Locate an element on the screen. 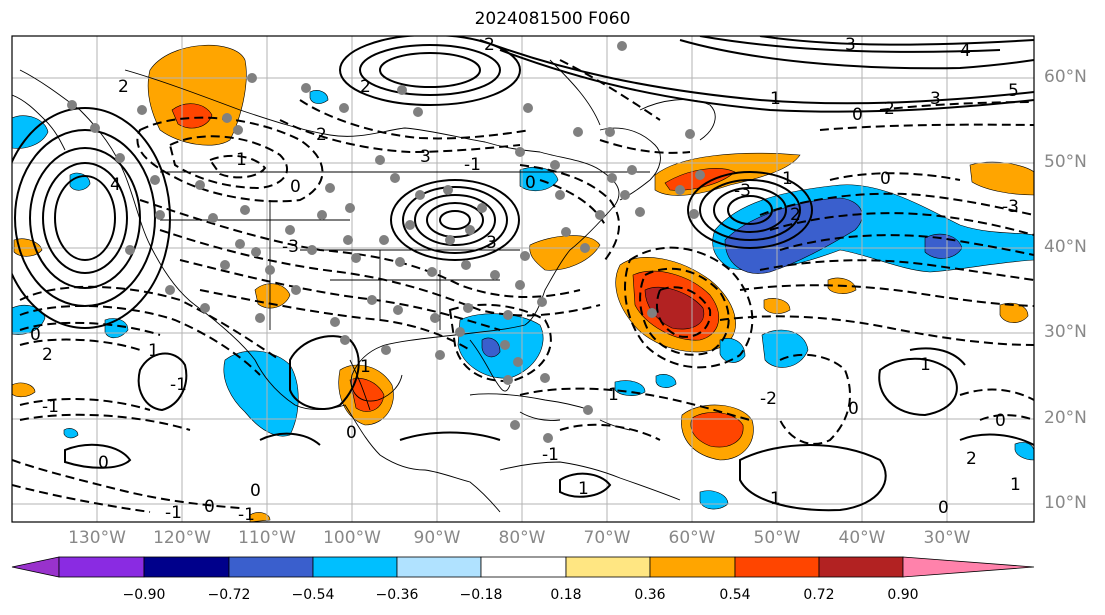 This screenshot has width=1105, height=615. colorbar-tick-label: −0.18 is located at coordinates (481, 595).